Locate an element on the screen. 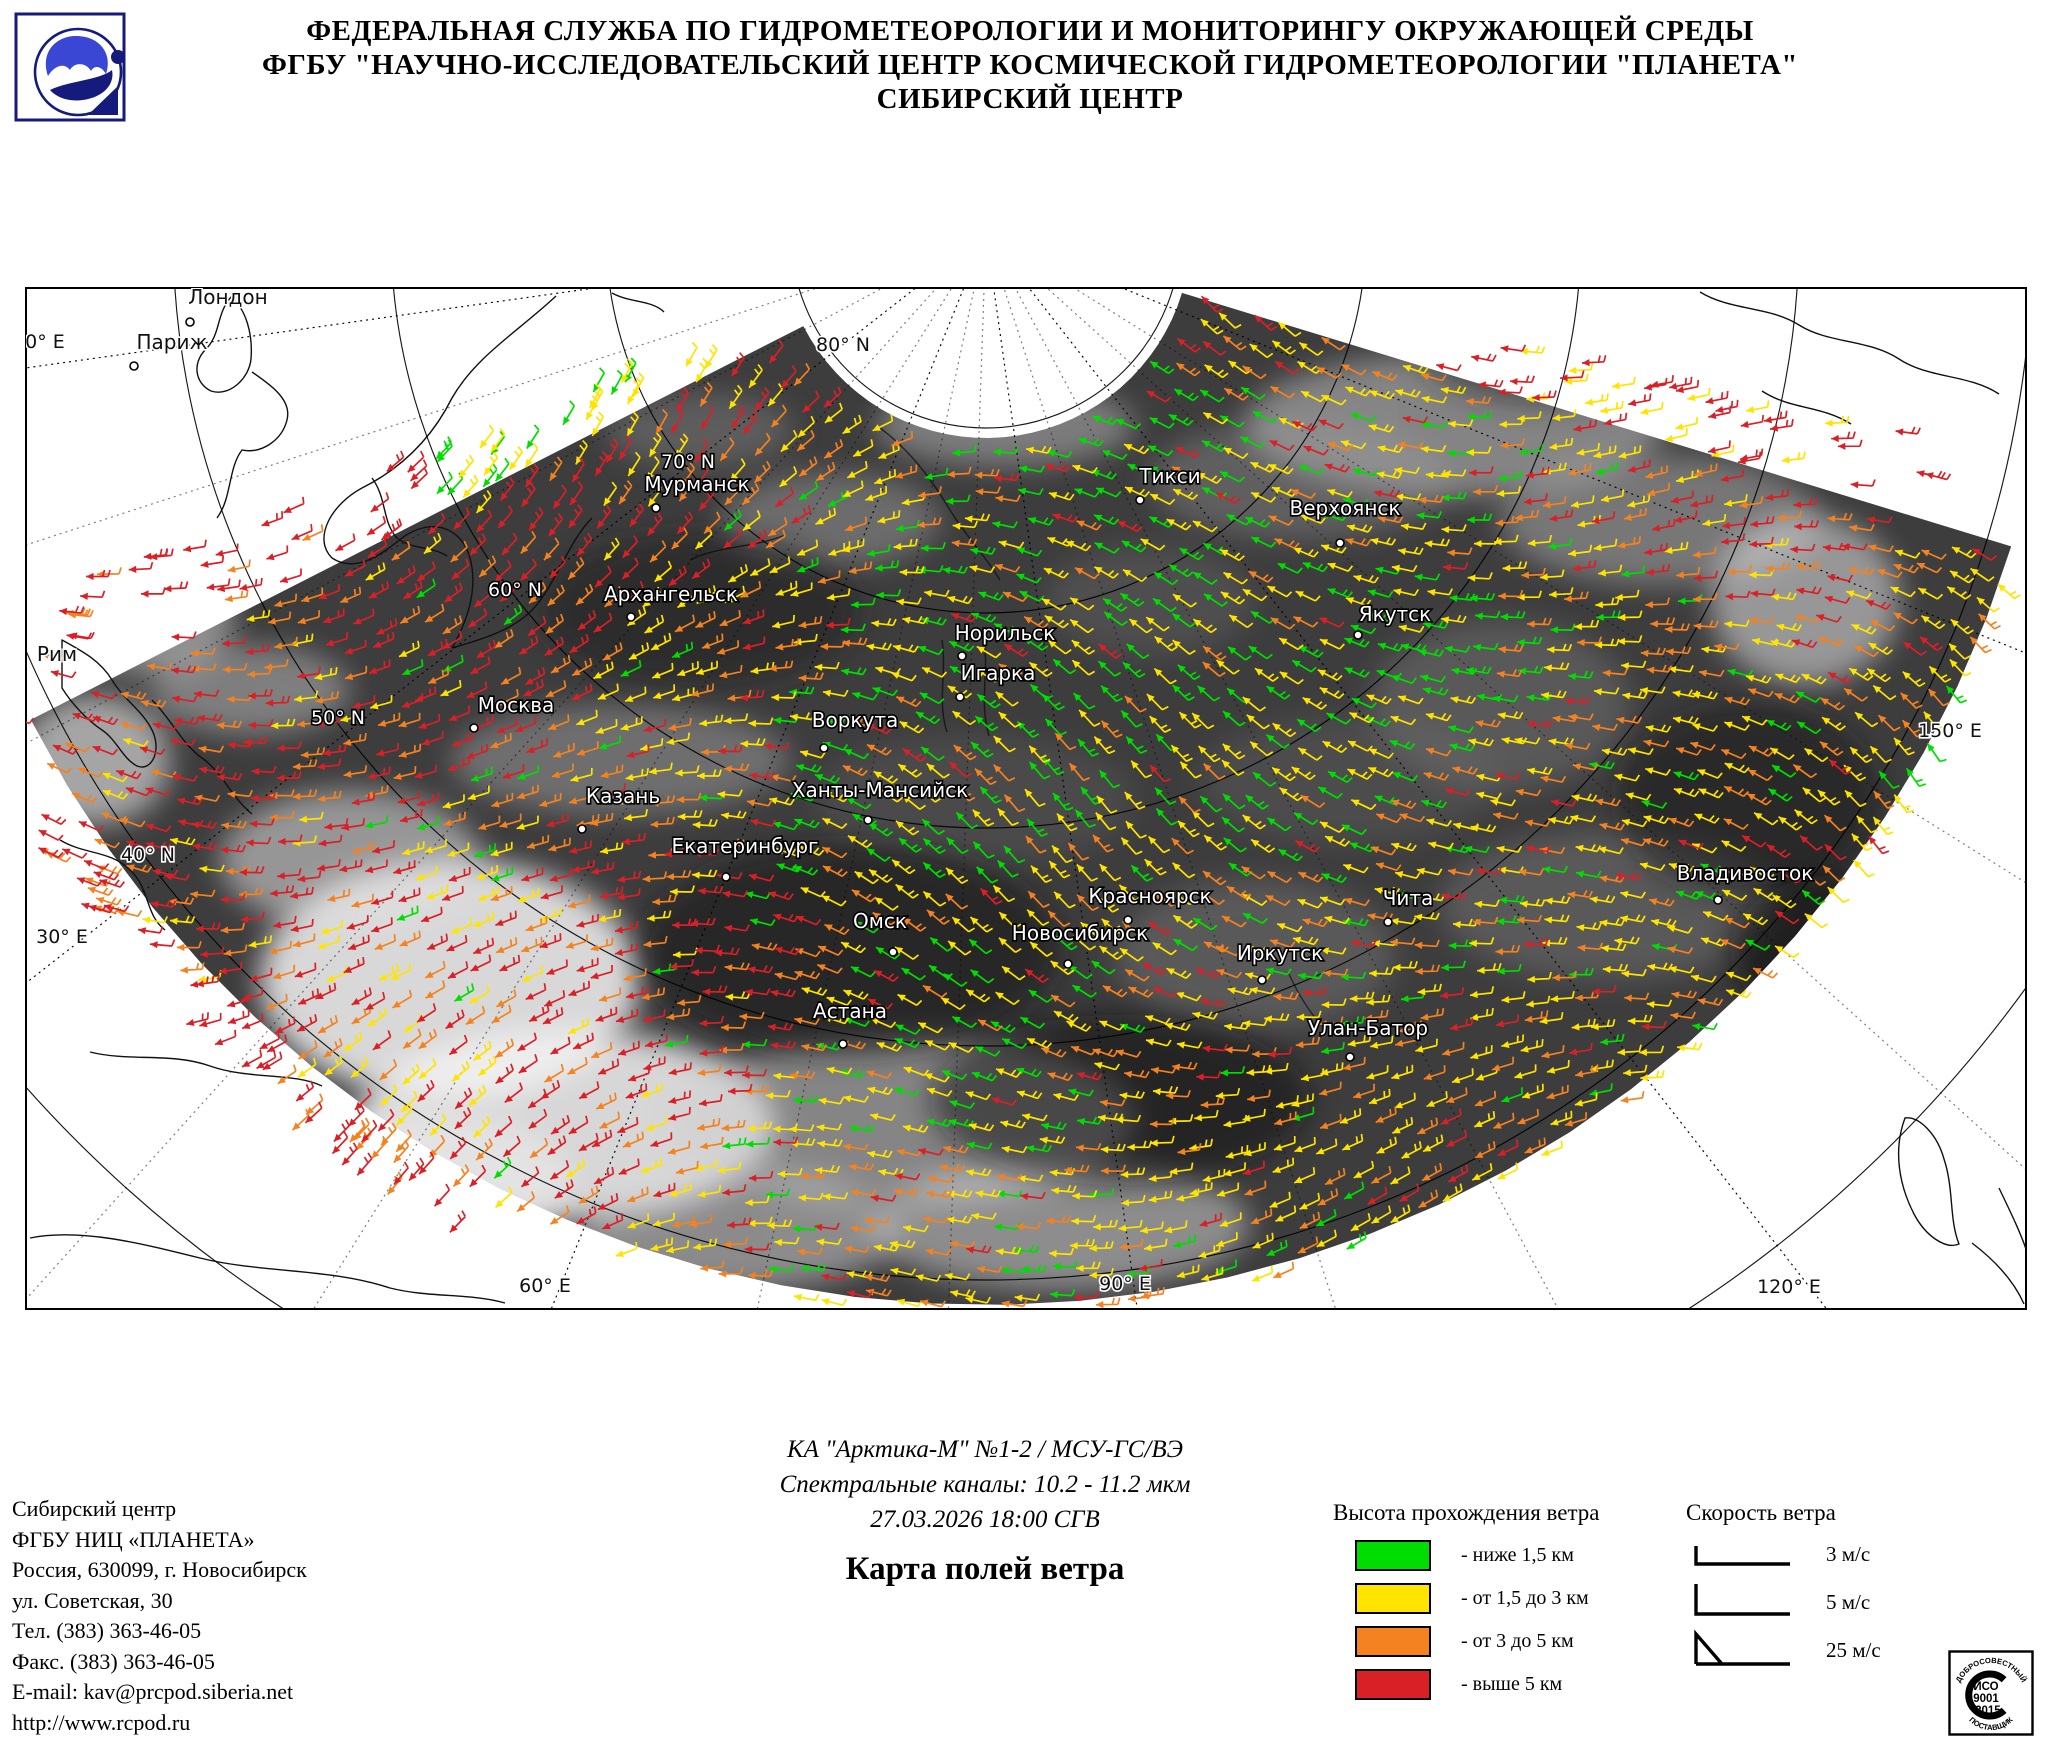  iso-9001-stamp: ДОБРОСОВЕСТНЫЙ ПОСТАВЩИК ИСО 9001 -2015 is located at coordinates (1991, 1693).